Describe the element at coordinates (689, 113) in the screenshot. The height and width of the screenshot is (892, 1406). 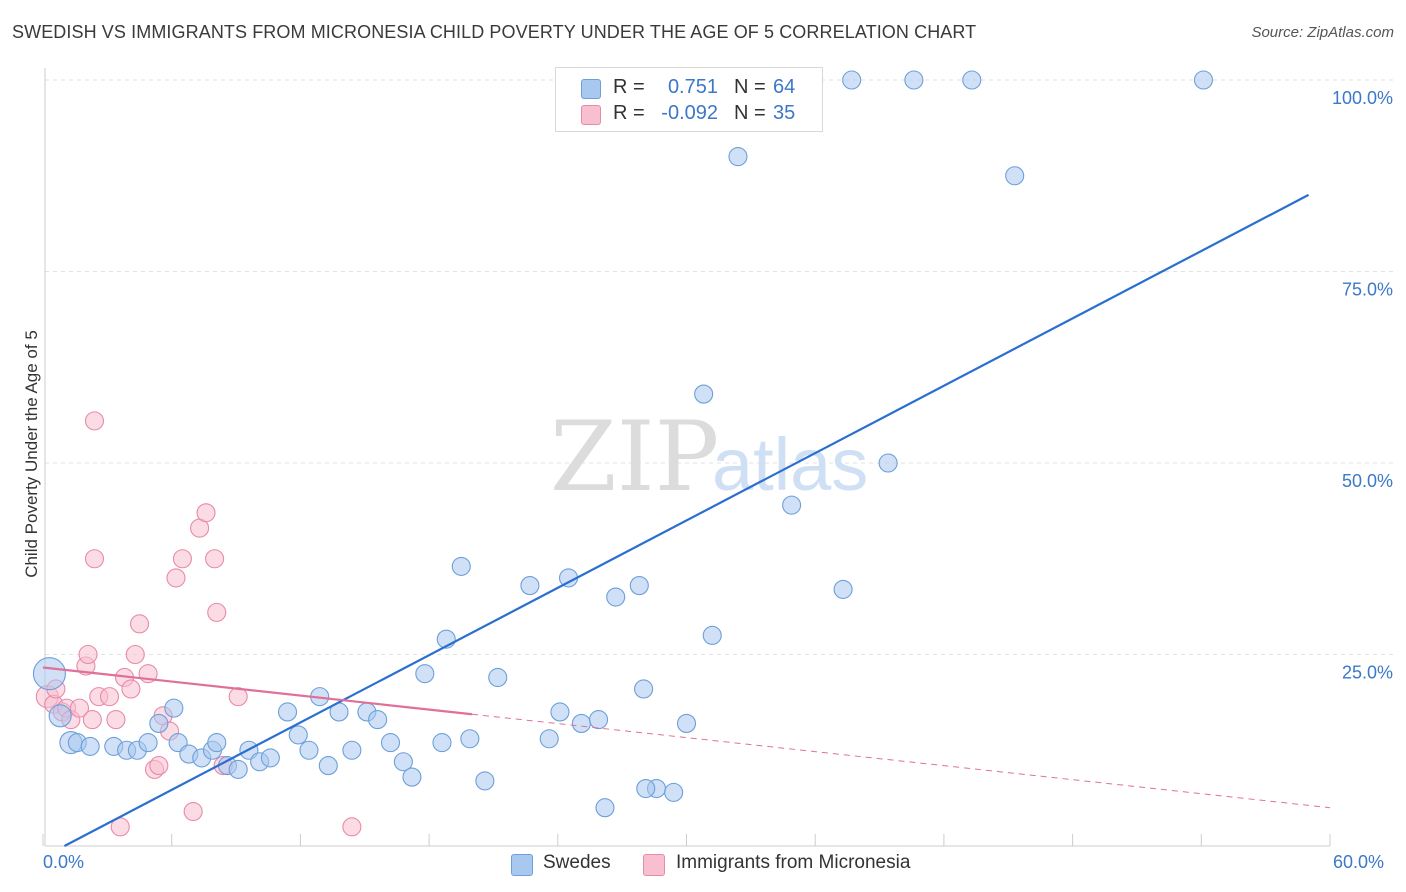
I see `legend-r-value: -0.092` at that location.